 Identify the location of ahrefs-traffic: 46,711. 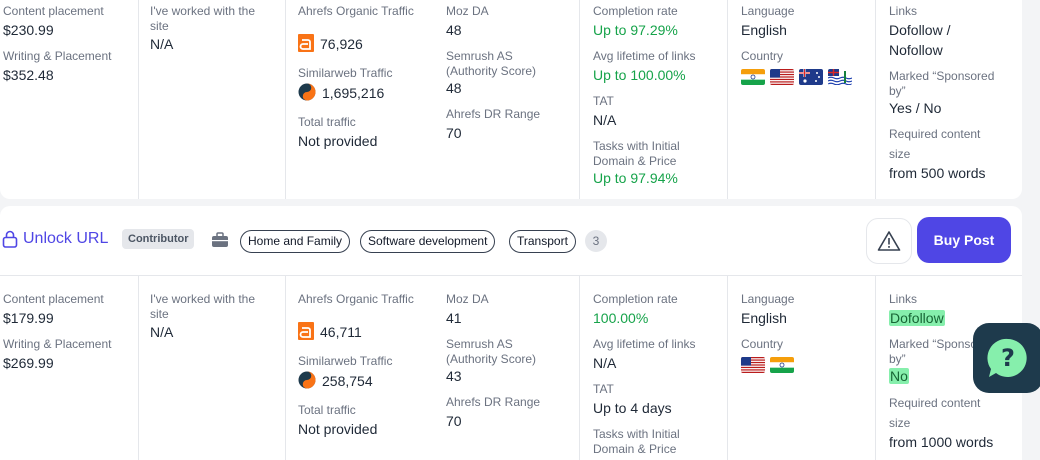
(330, 331).